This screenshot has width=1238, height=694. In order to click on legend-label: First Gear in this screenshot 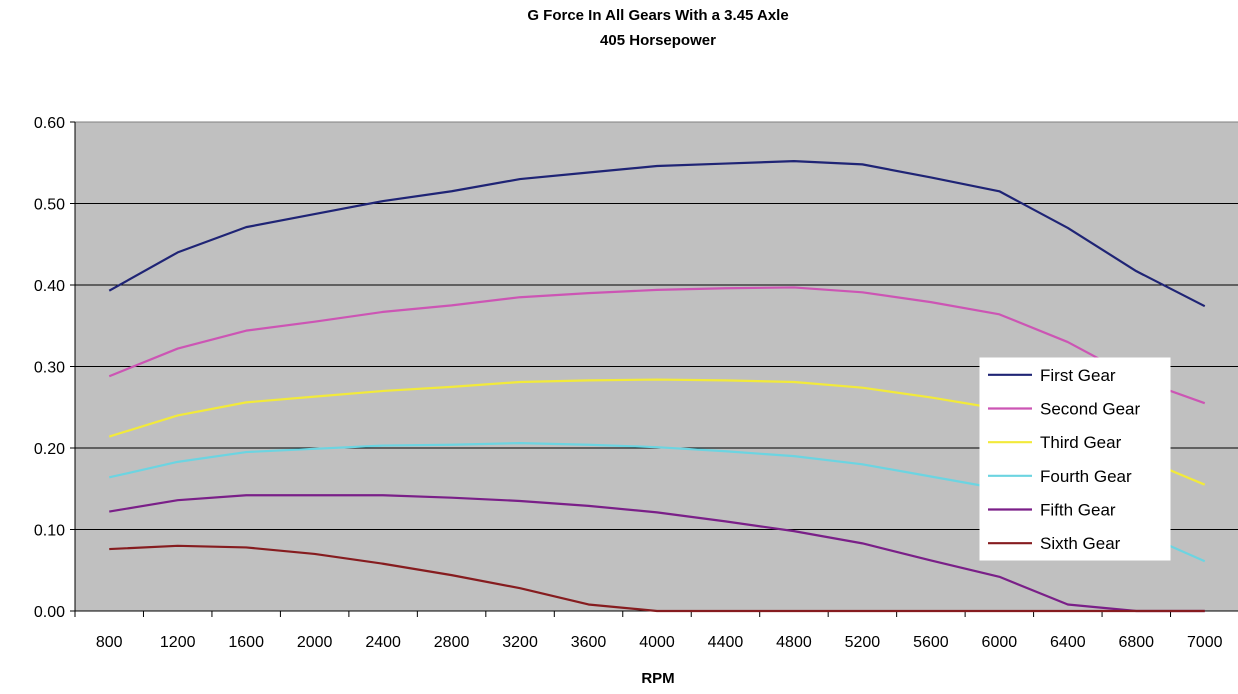, I will do `click(1078, 375)`.